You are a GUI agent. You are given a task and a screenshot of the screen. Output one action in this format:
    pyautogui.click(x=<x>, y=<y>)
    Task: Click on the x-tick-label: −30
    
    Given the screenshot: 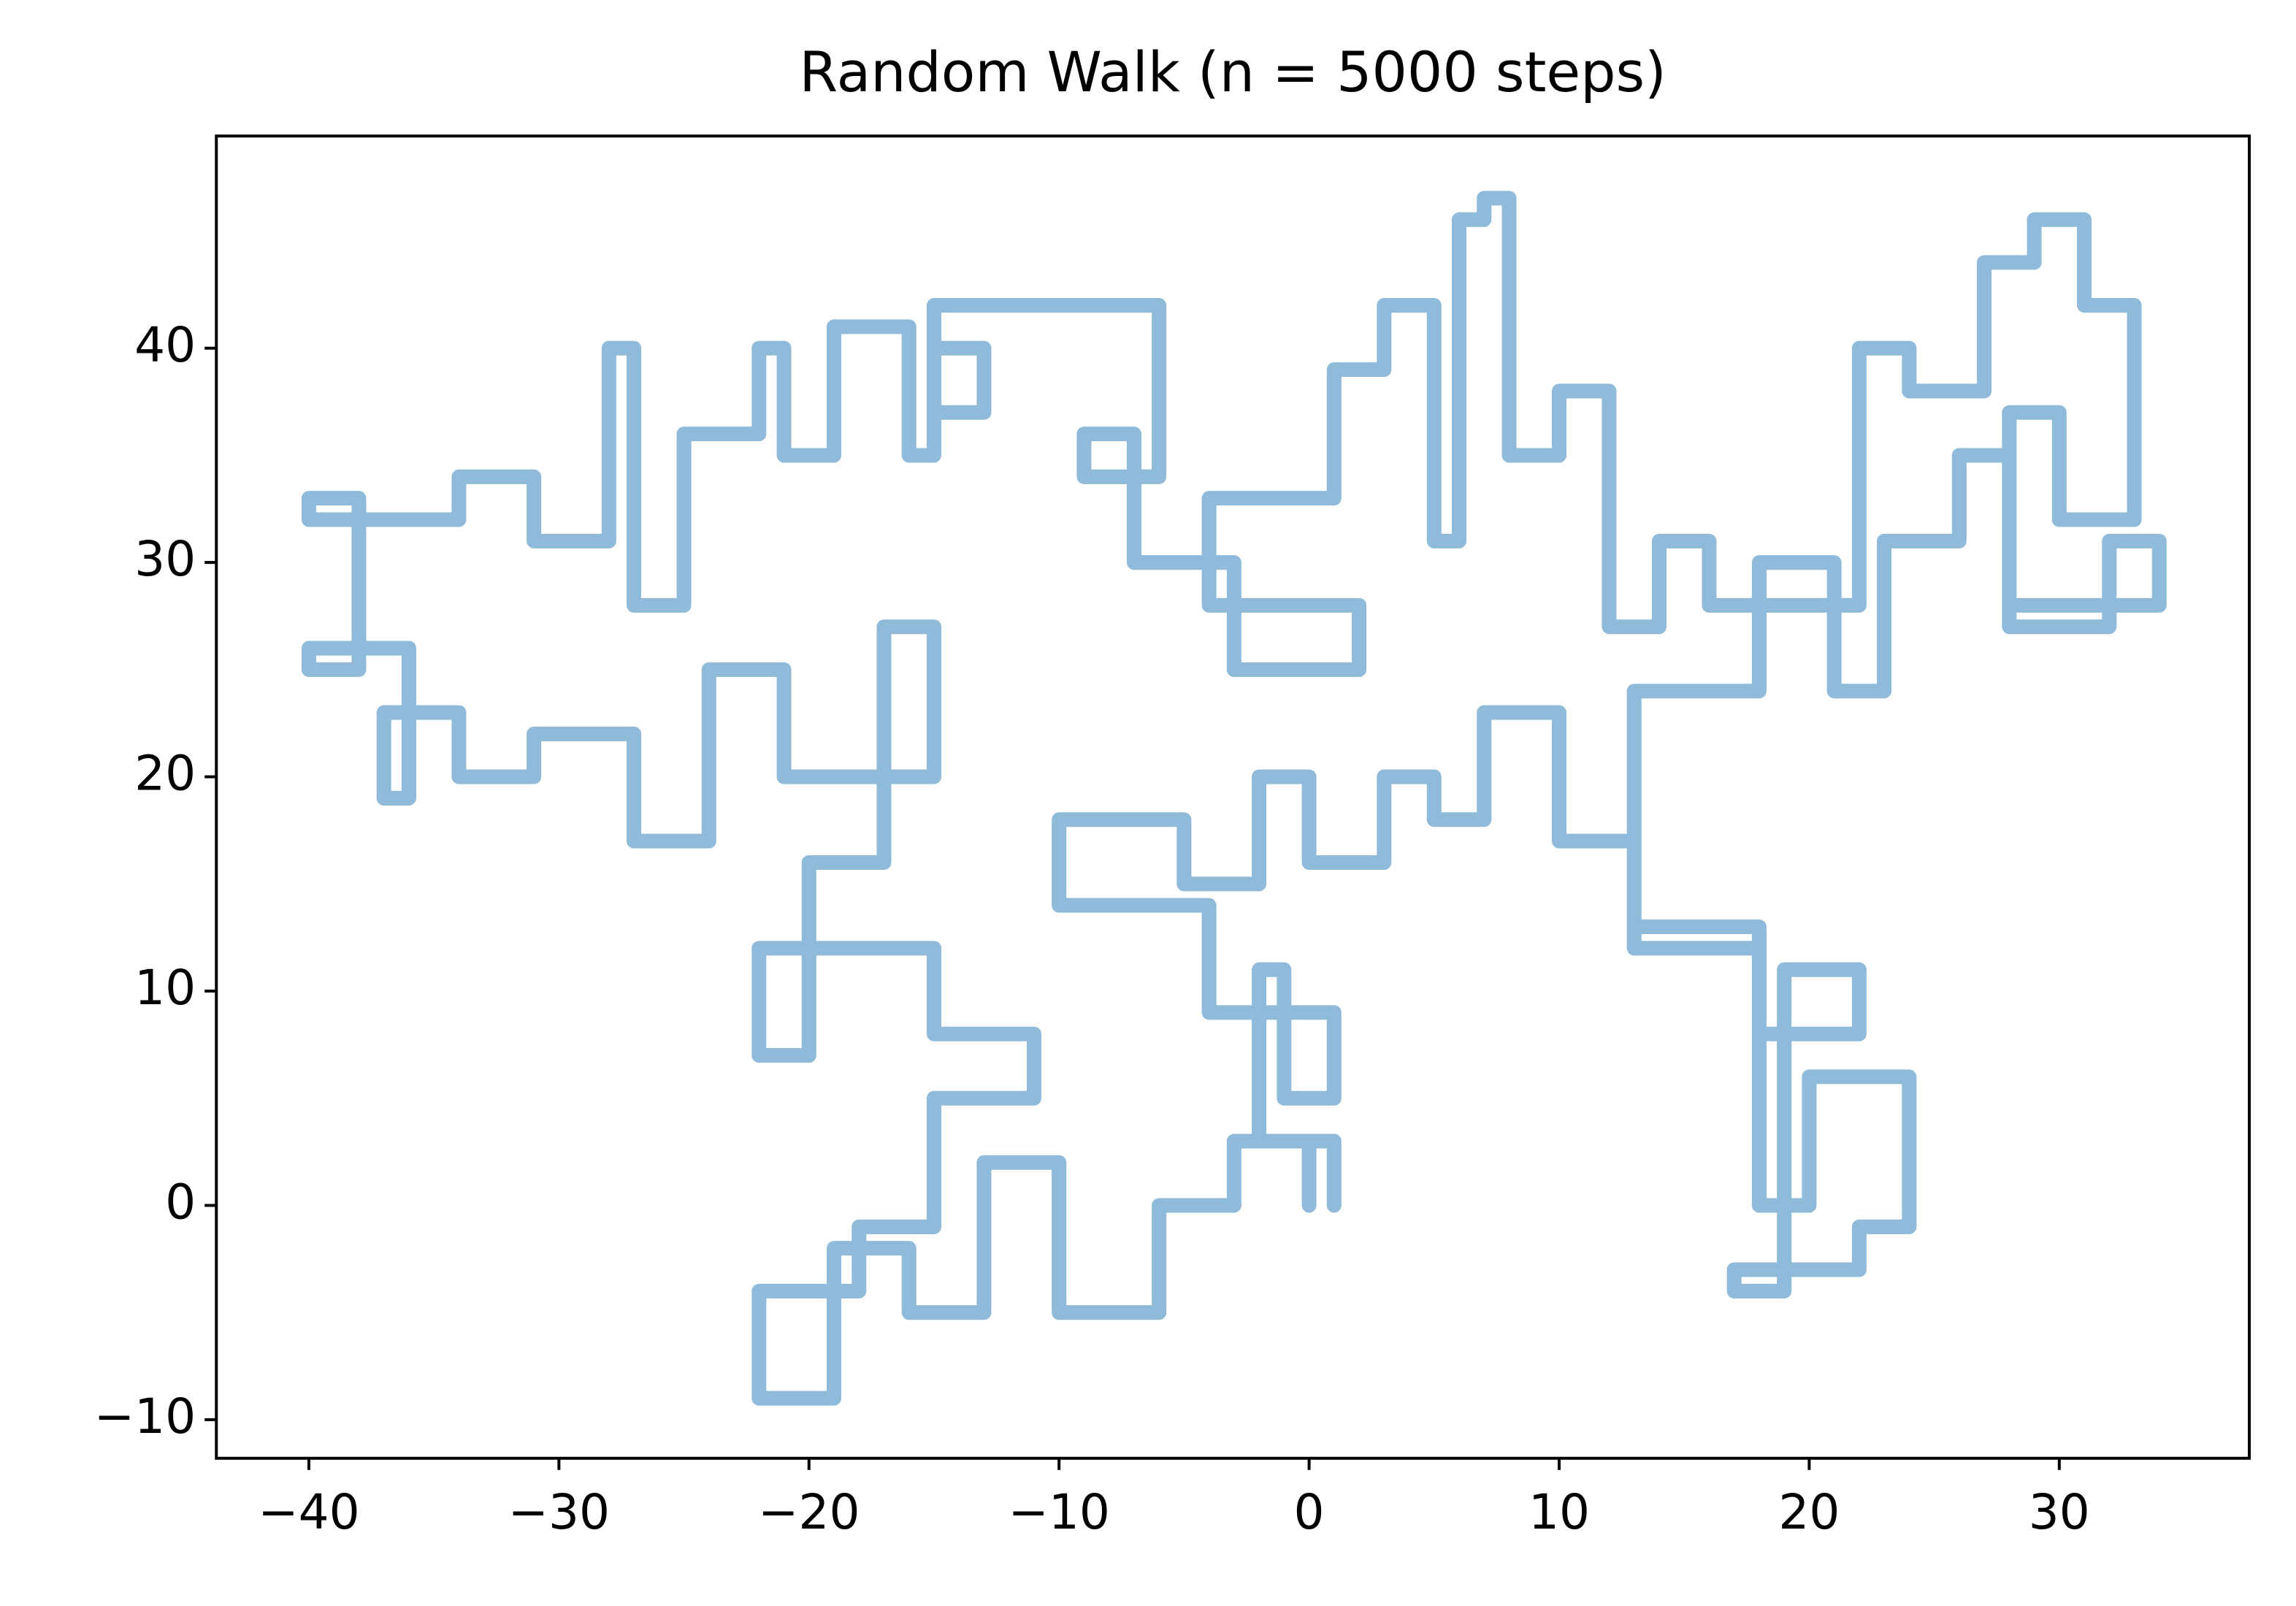 What is the action you would take?
    pyautogui.click(x=559, y=1512)
    